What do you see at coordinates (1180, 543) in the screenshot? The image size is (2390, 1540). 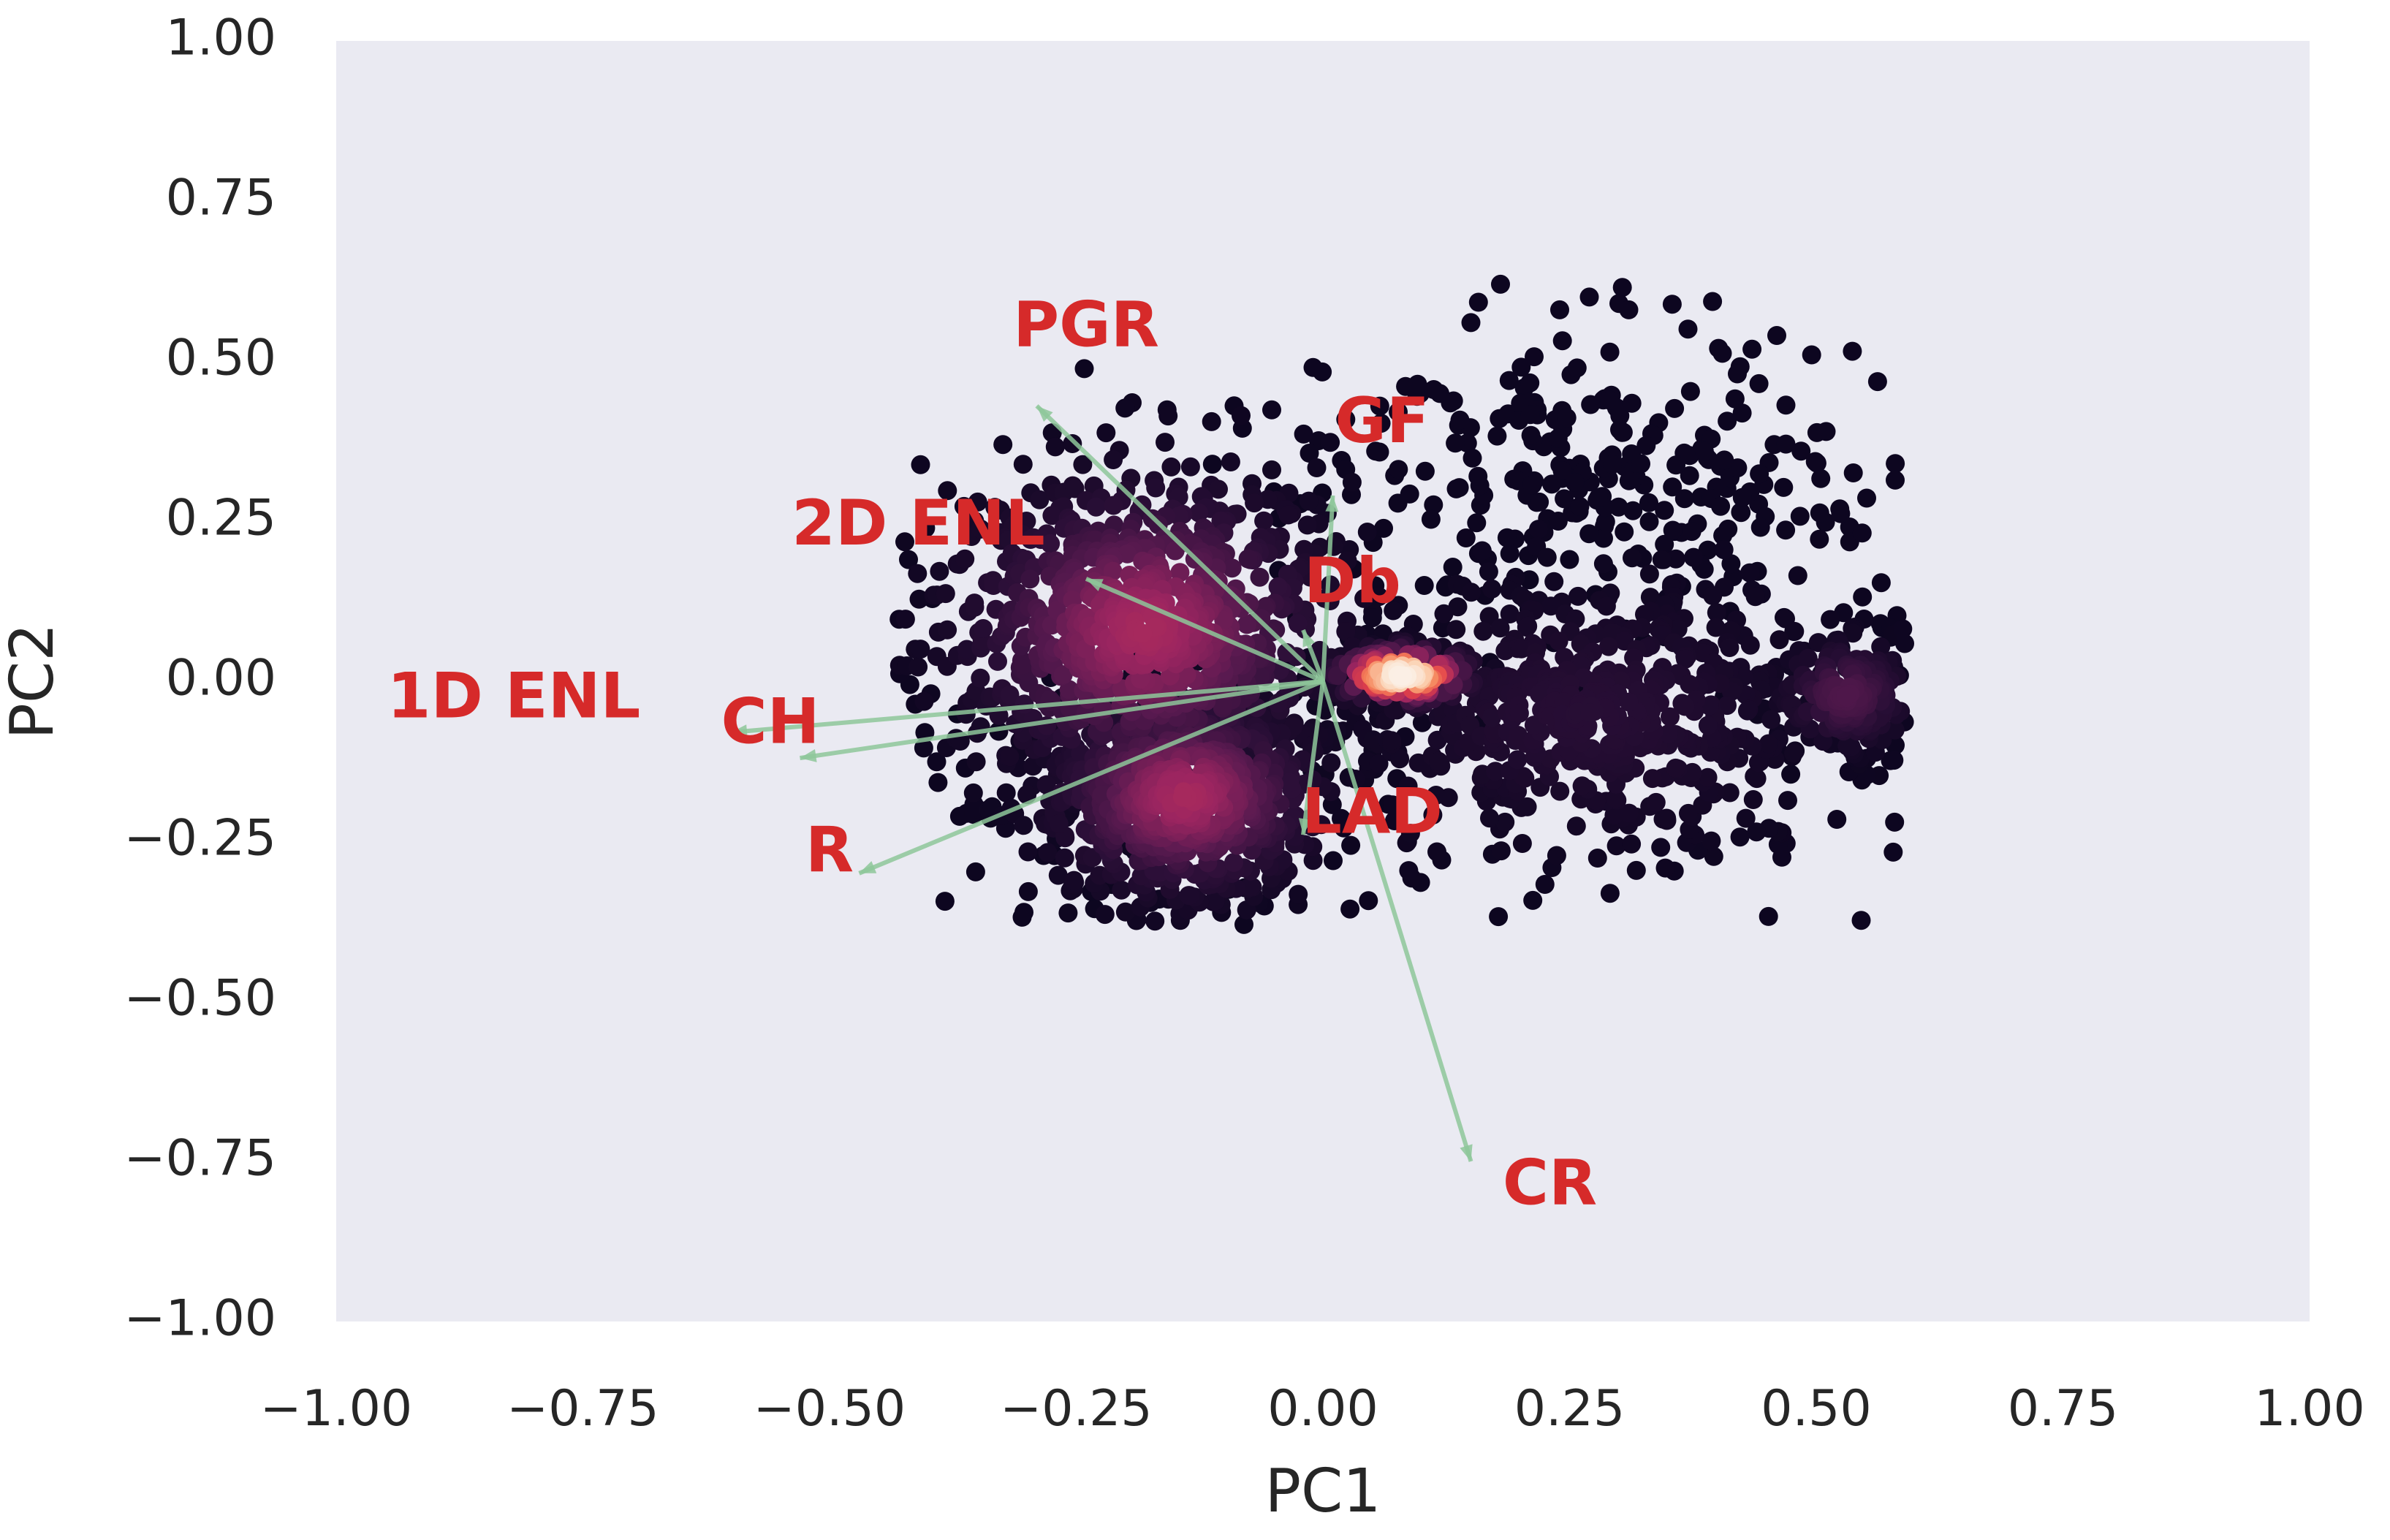 I see `loading-arrow-pgr` at bounding box center [1180, 543].